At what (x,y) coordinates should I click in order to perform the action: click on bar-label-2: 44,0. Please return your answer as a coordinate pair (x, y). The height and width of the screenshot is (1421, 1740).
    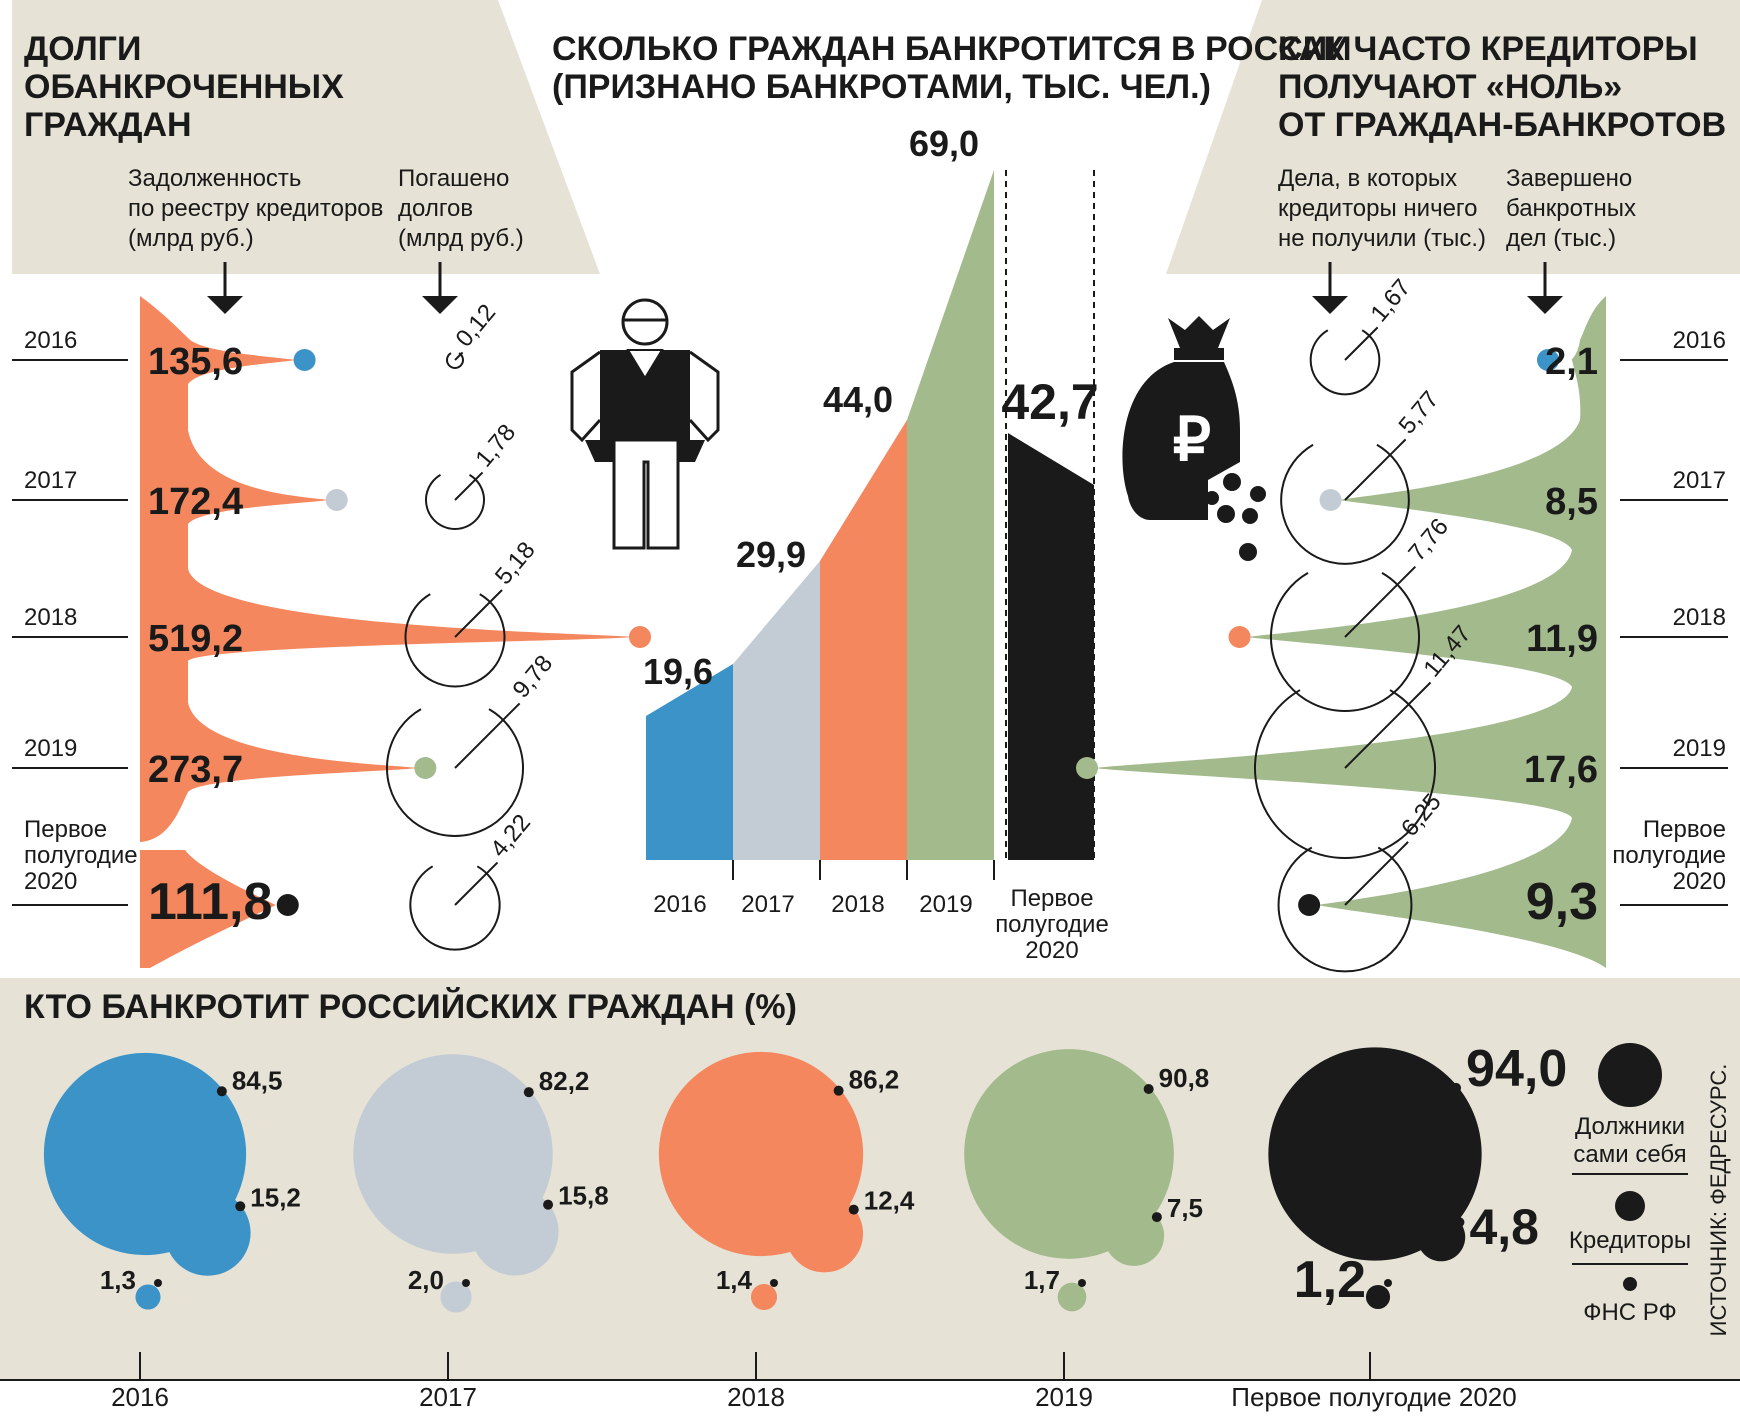
    Looking at the image, I should click on (858, 399).